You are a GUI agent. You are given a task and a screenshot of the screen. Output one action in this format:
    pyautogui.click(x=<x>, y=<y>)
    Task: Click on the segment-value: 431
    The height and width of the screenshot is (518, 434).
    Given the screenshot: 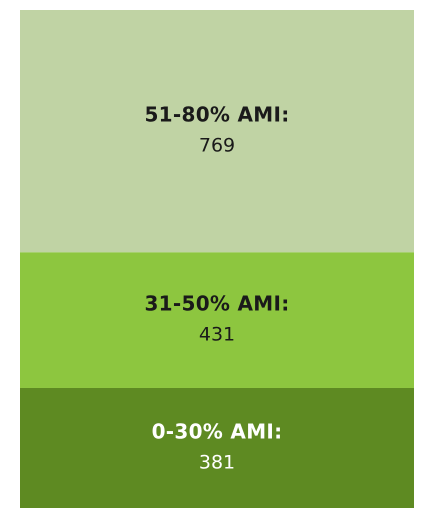 What is the action you would take?
    pyautogui.click(x=217, y=335)
    